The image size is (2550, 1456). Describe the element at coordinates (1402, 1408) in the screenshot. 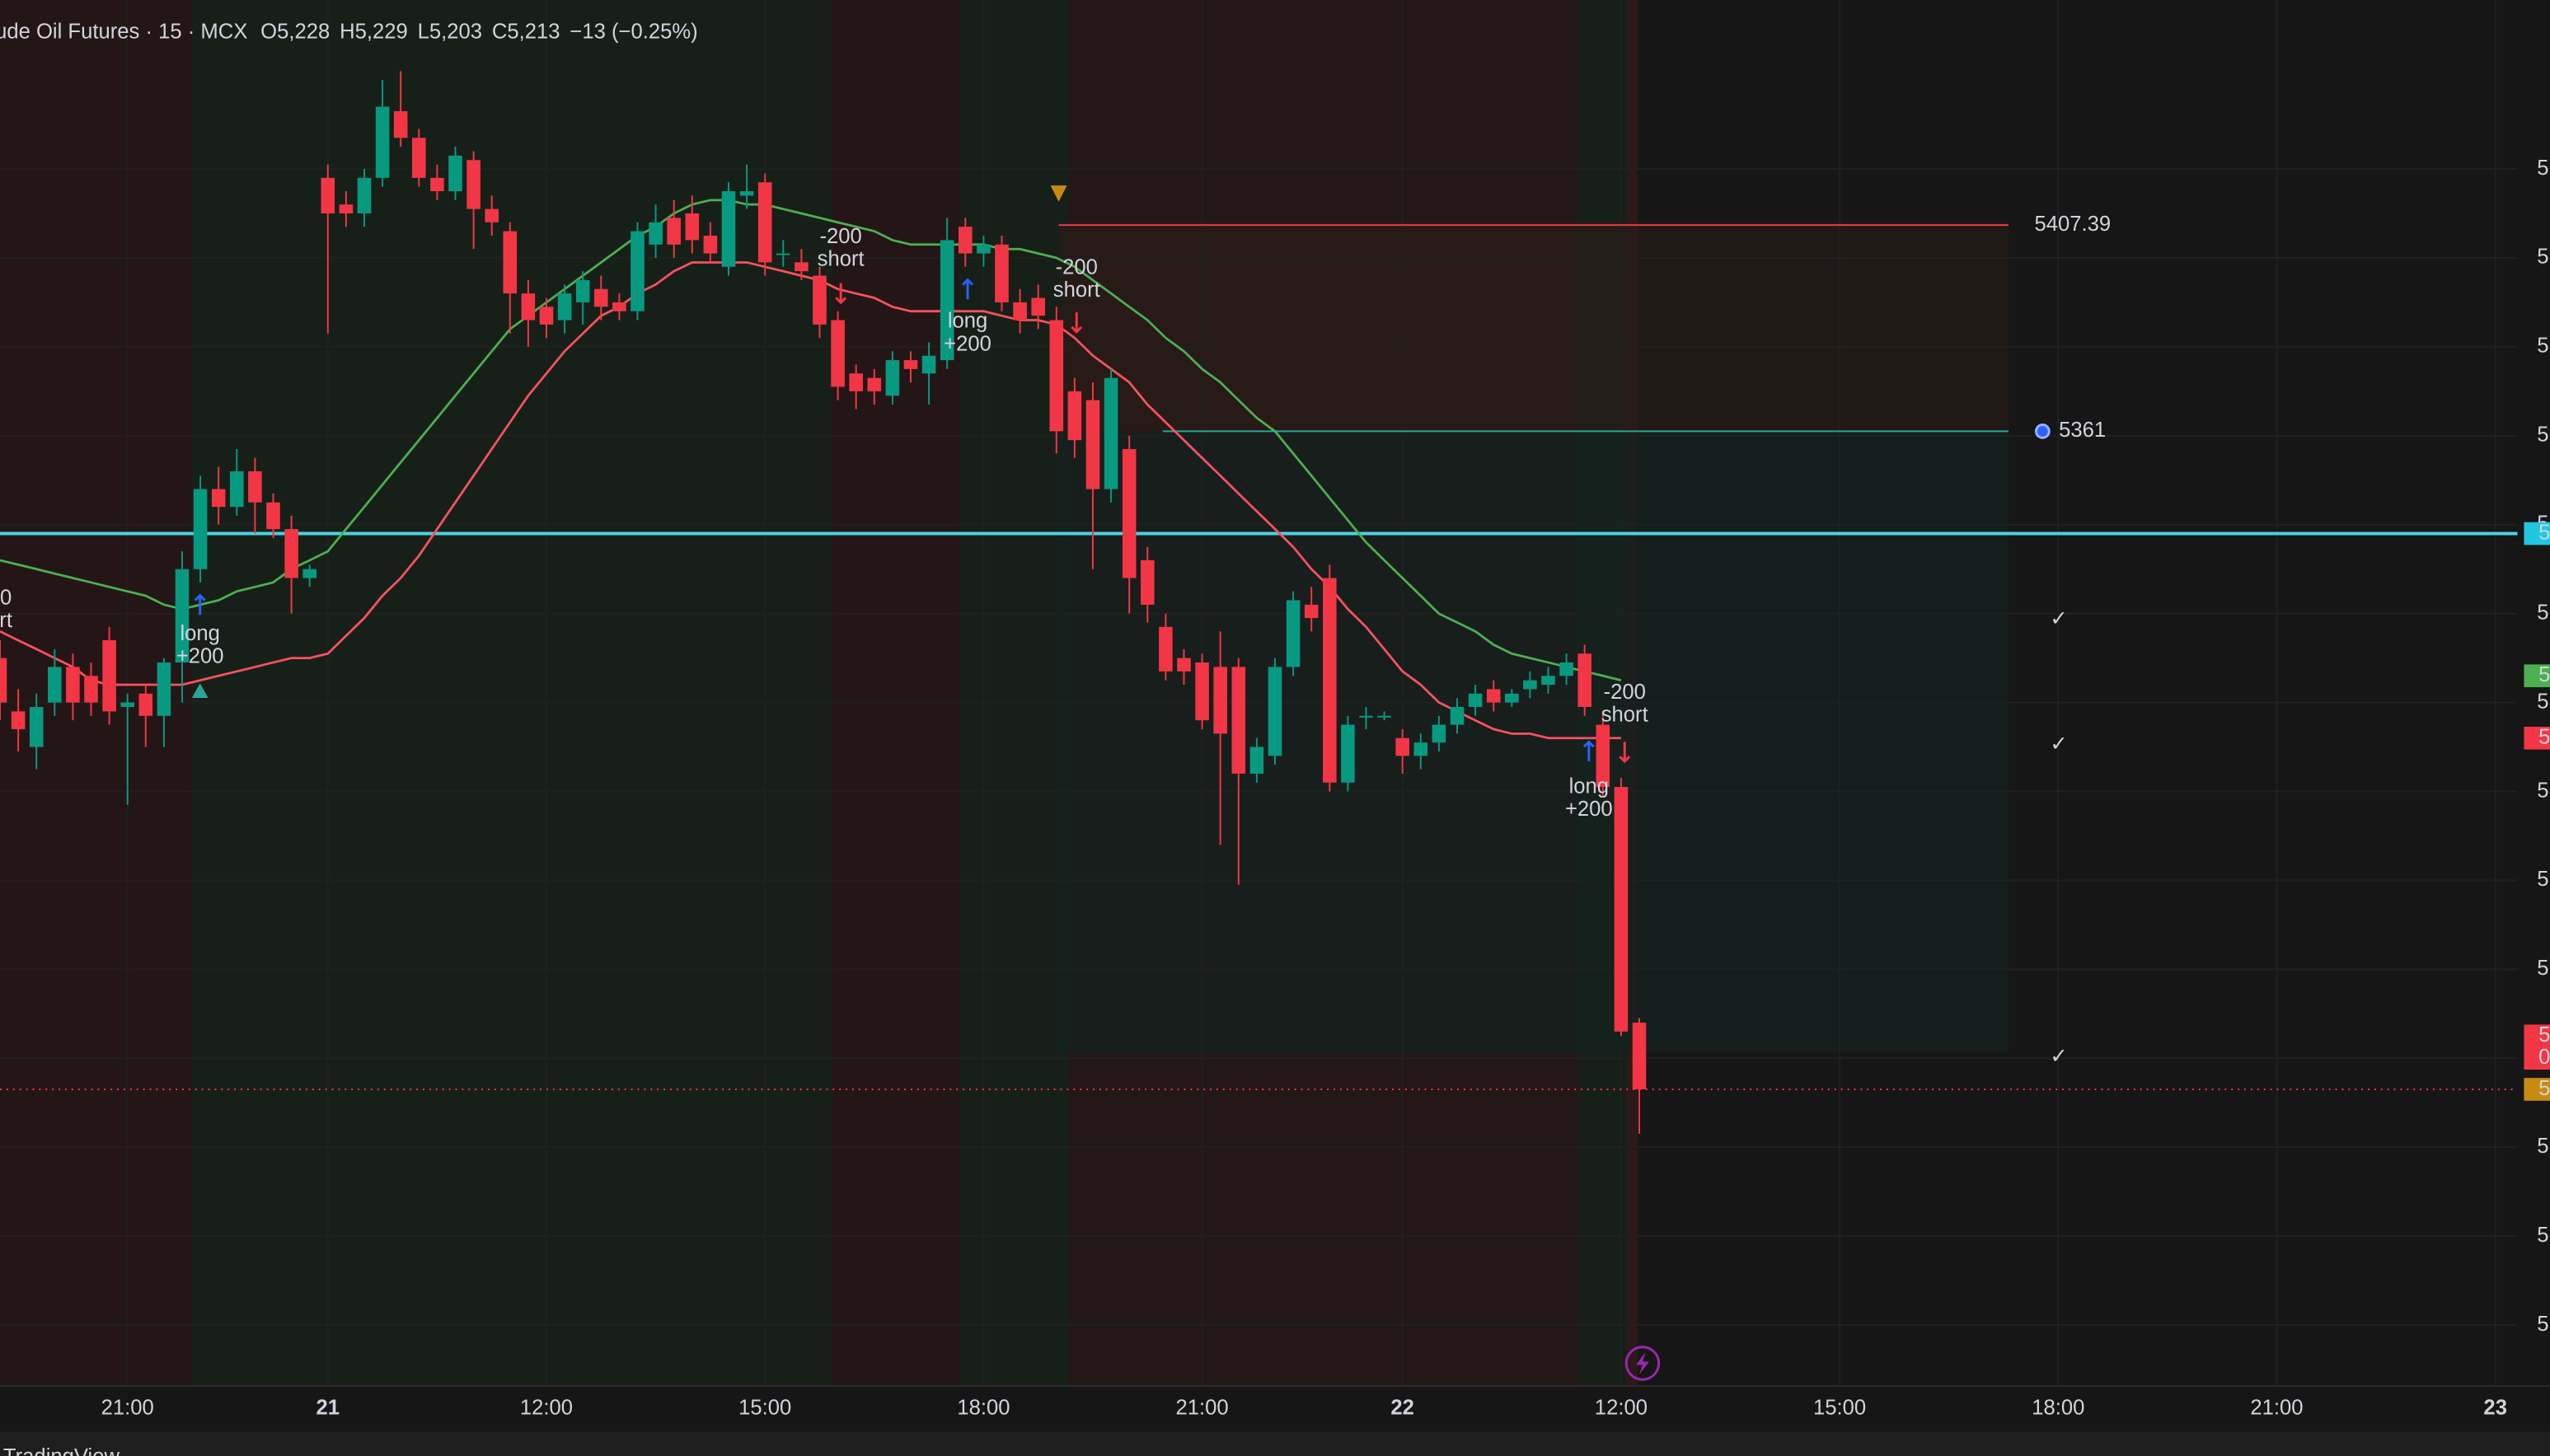

I see `x-tick-label: 22` at that location.